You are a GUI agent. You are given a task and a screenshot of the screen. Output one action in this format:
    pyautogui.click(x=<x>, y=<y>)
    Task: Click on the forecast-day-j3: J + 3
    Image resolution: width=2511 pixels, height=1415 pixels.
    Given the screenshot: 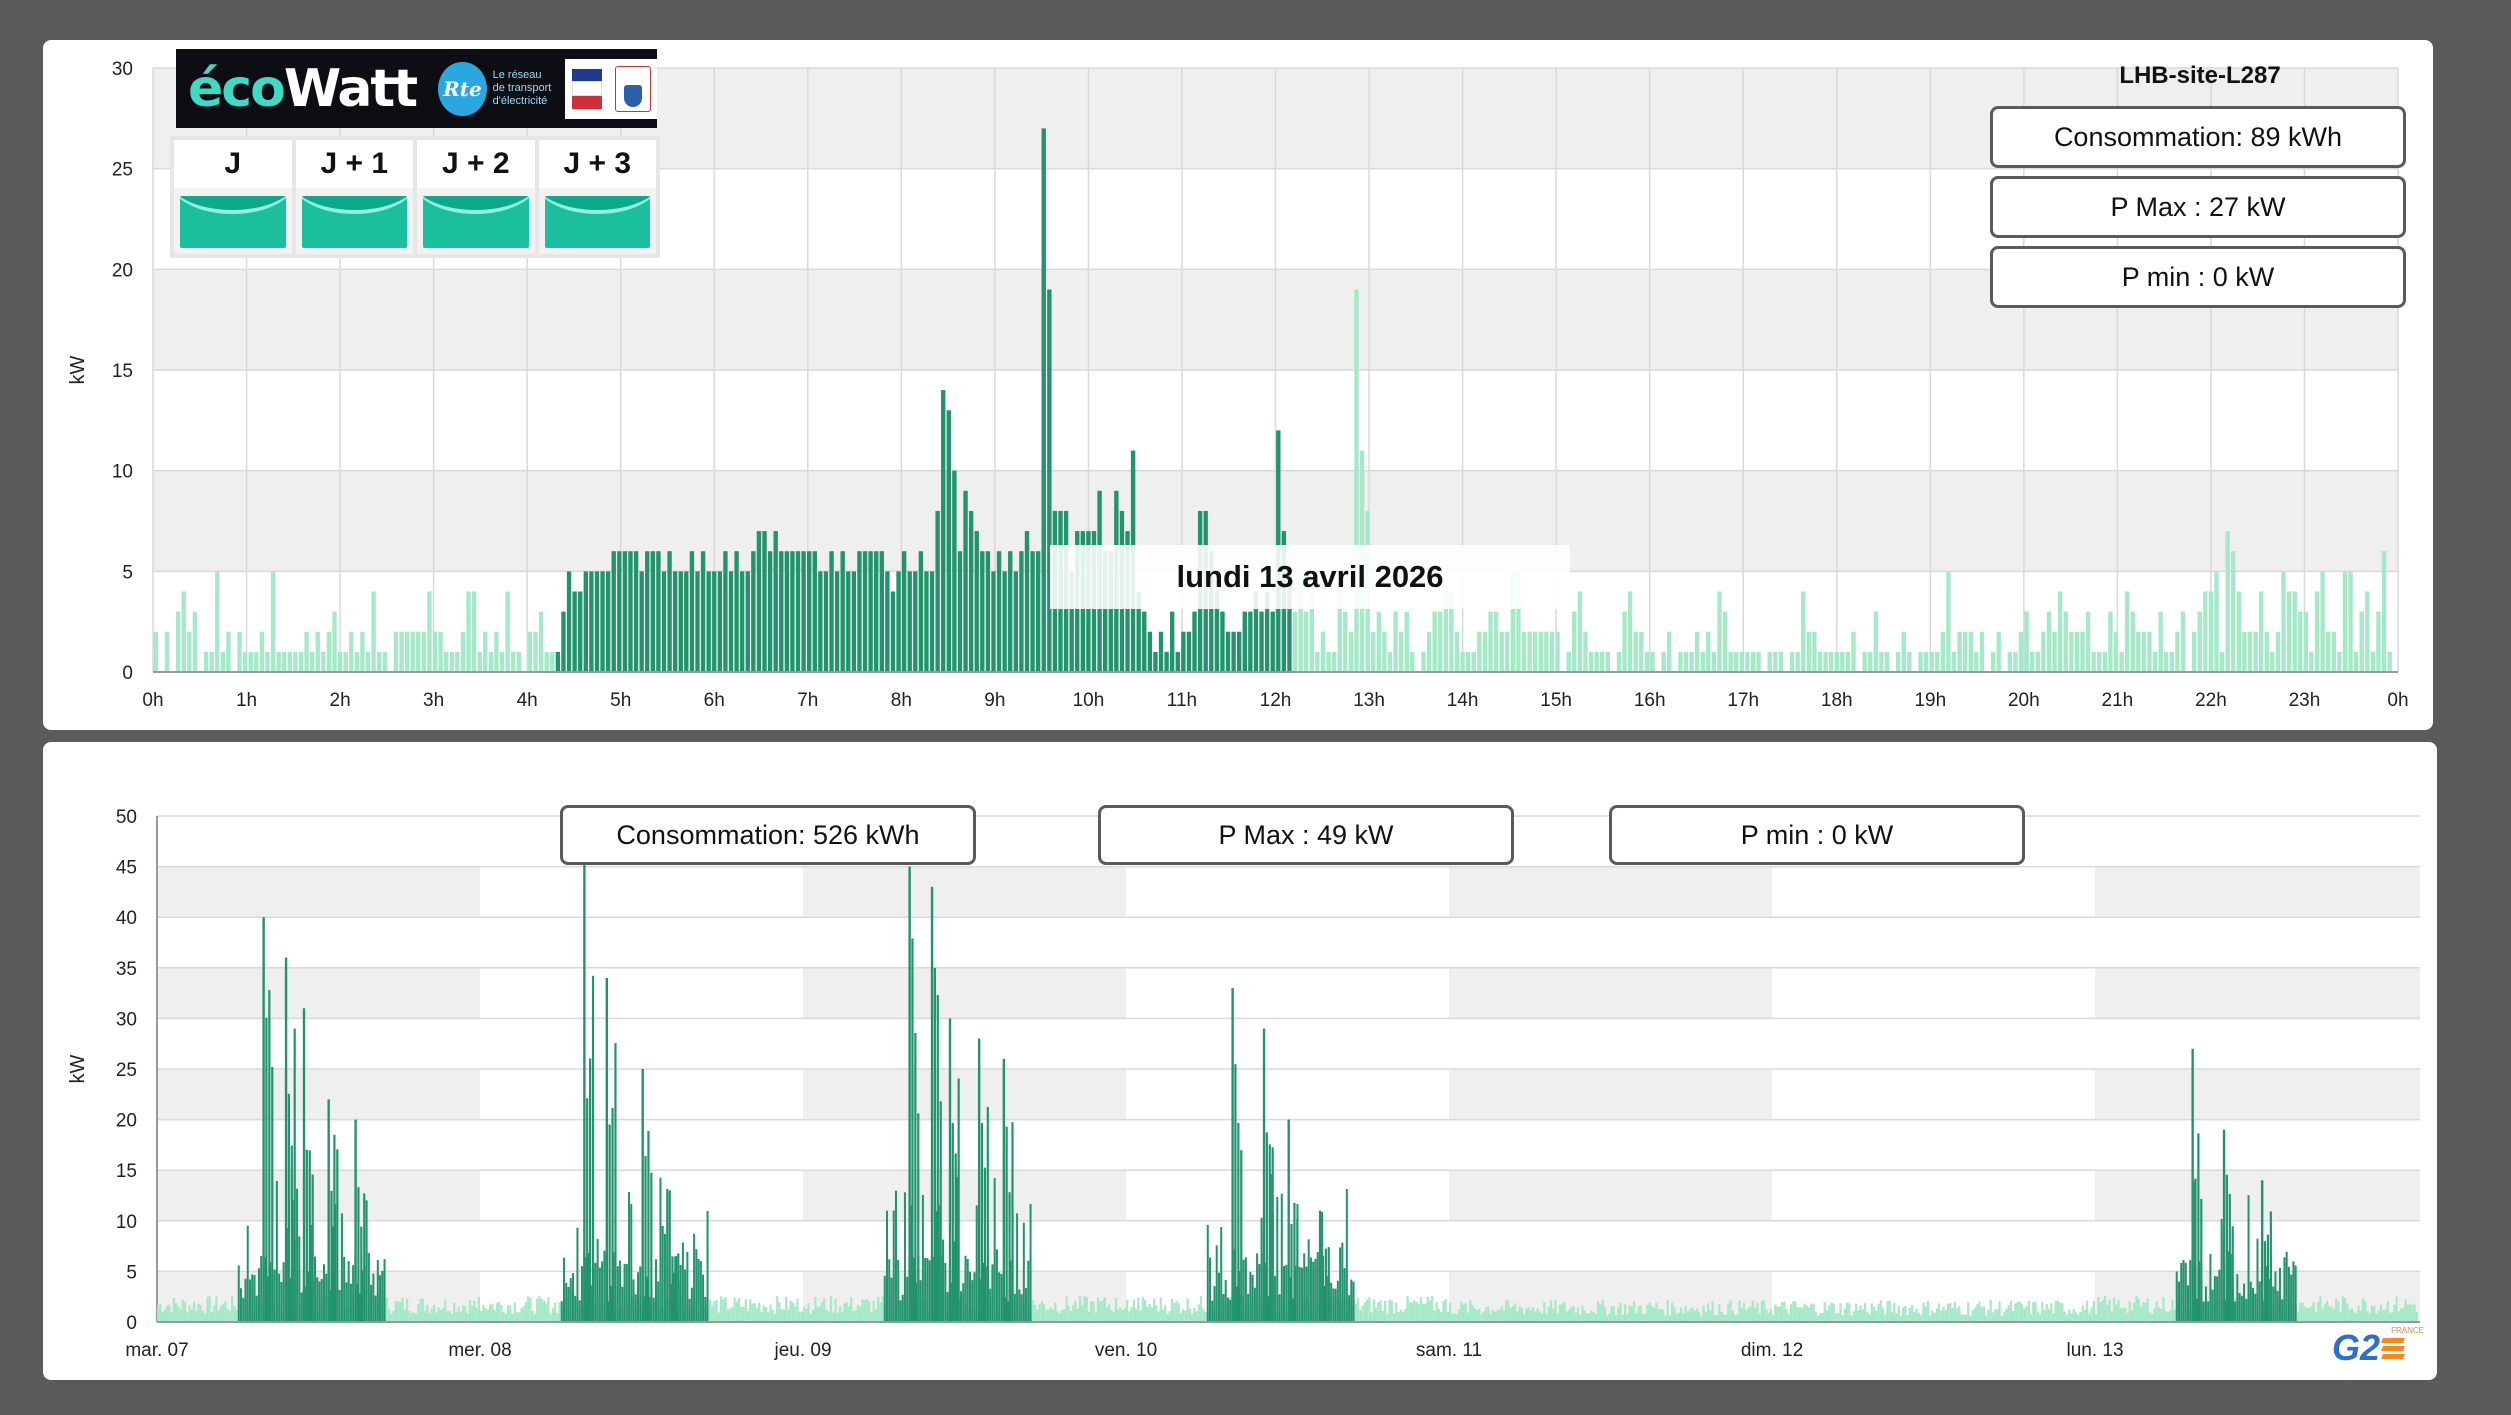 What is the action you would take?
    pyautogui.click(x=597, y=197)
    